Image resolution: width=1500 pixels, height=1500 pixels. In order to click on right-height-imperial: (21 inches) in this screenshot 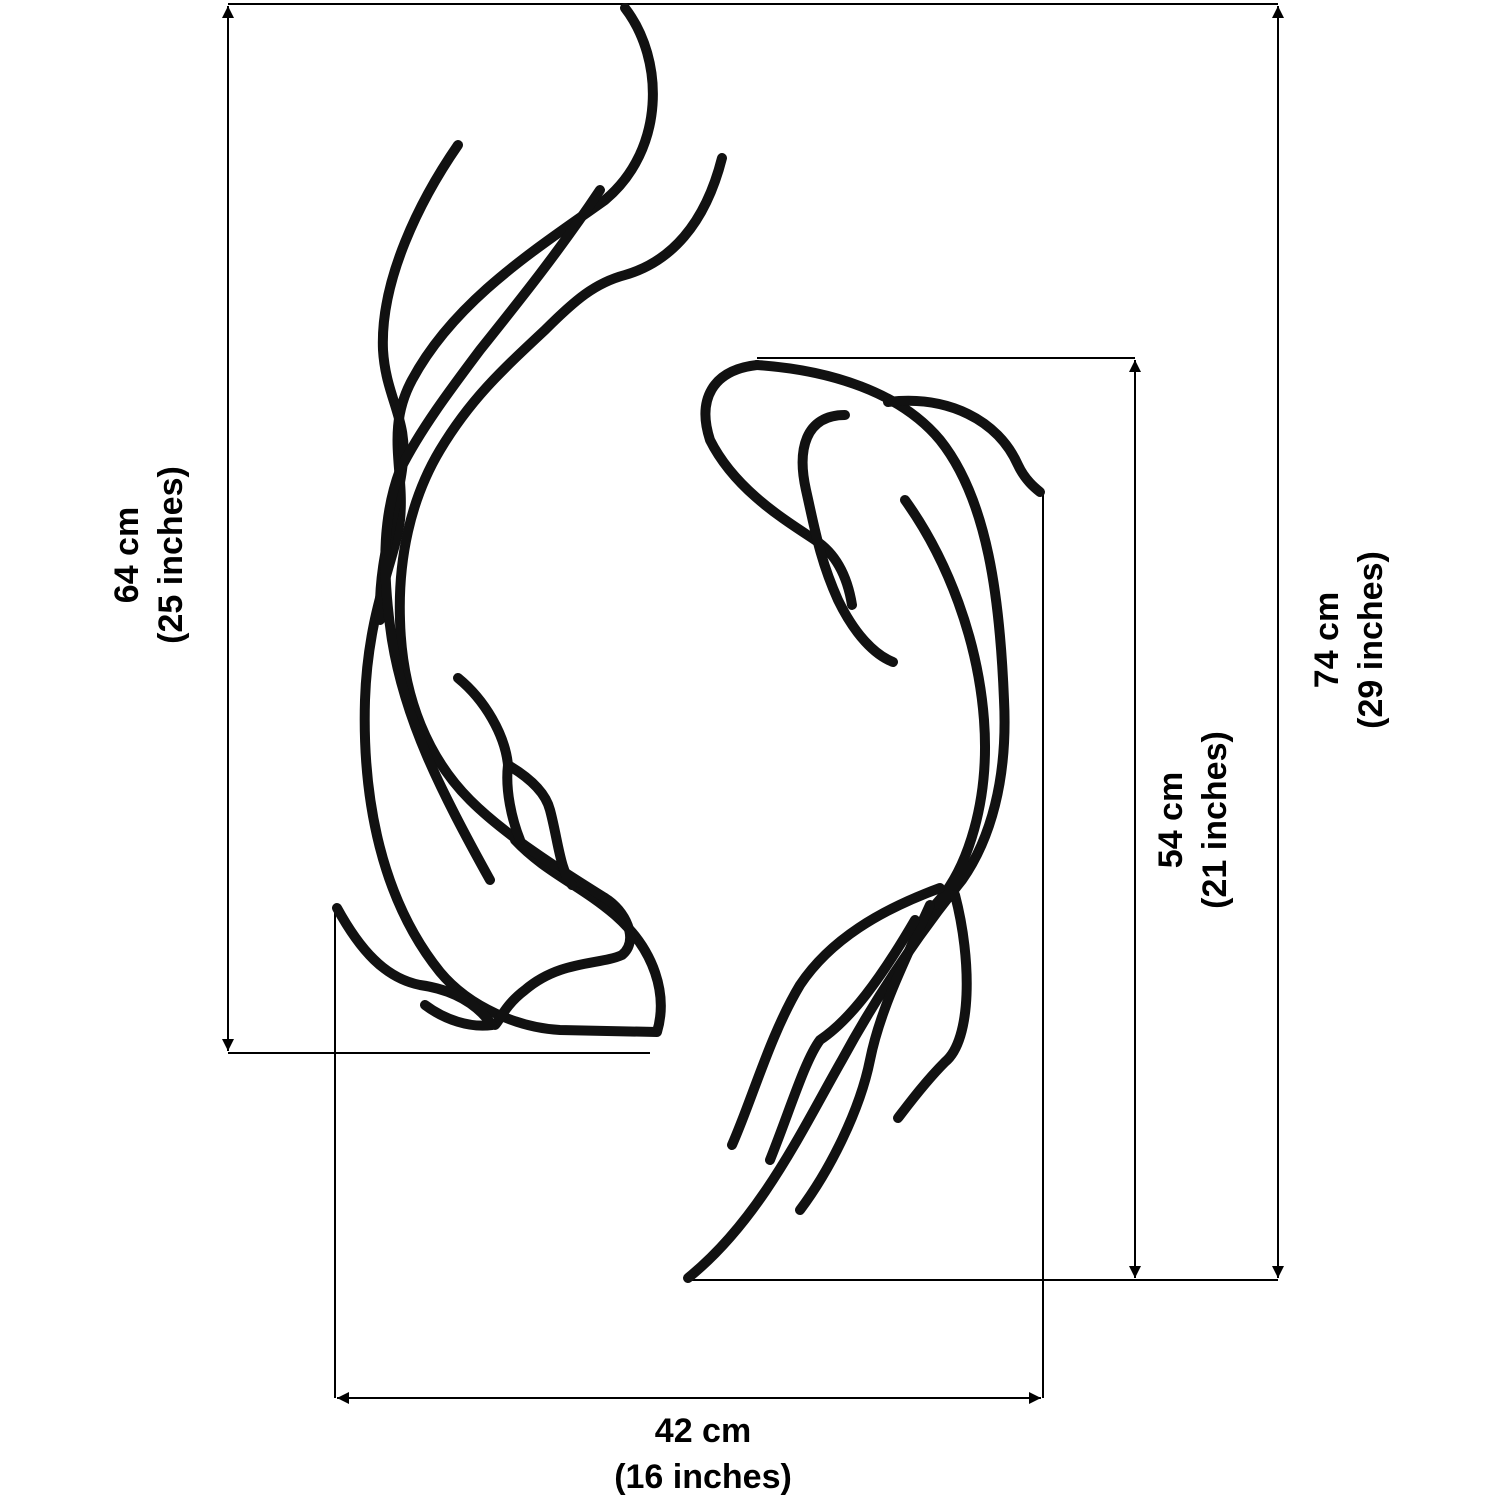, I will do `click(1215, 820)`.